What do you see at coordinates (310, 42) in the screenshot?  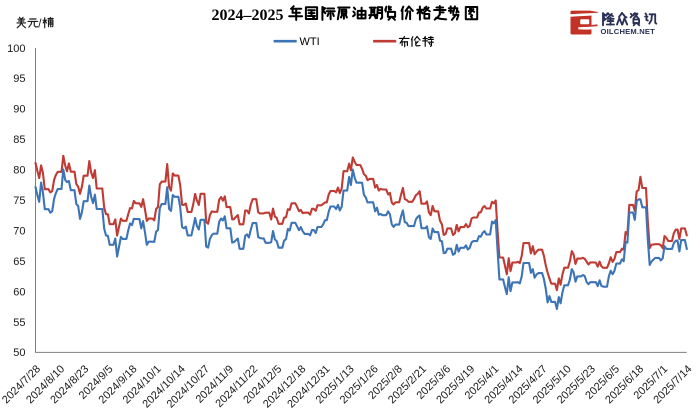 I see `svg-text: WTI` at bounding box center [310, 42].